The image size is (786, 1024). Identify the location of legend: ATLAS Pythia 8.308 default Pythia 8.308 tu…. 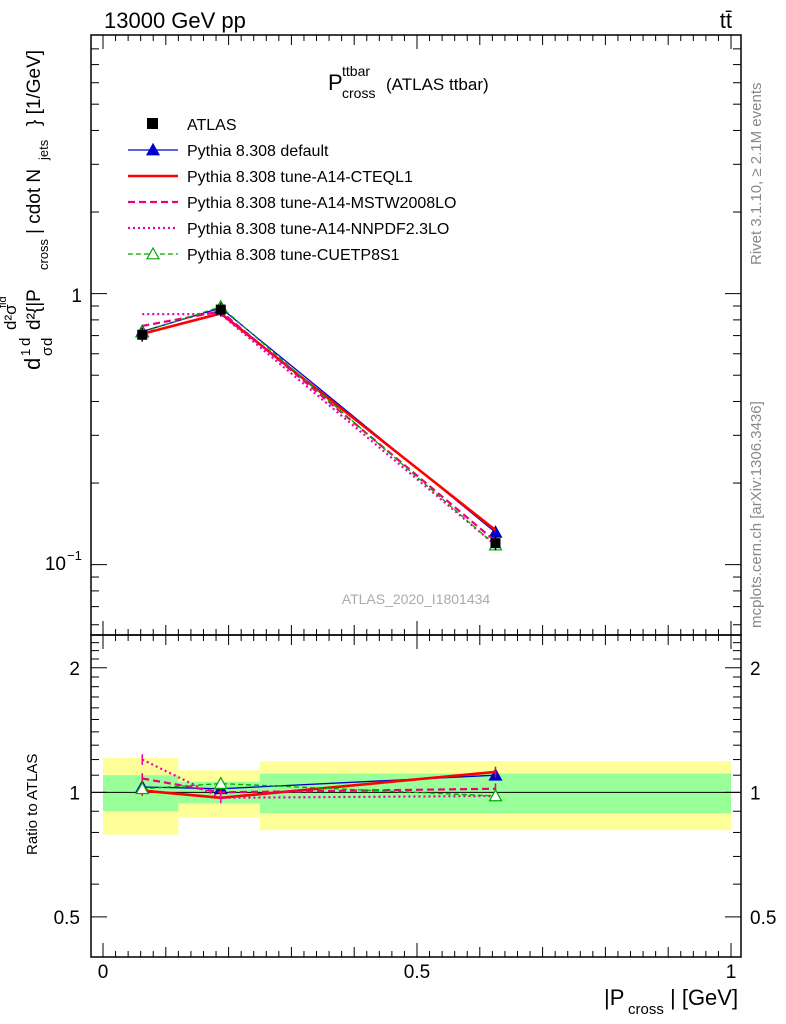
(292, 190).